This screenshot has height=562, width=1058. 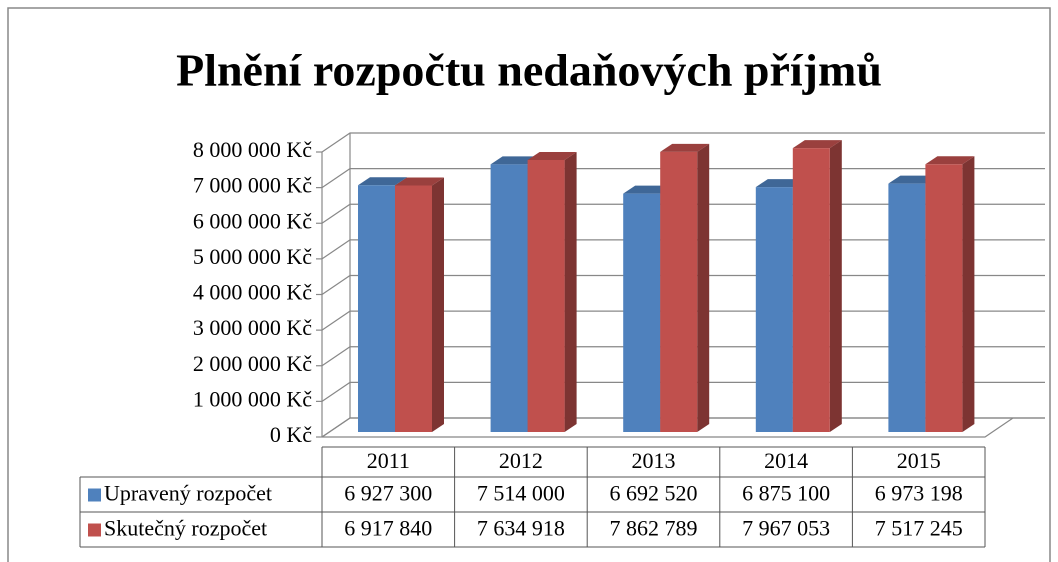 I want to click on legend-label: Skutečný rozpočet, so click(x=185, y=528).